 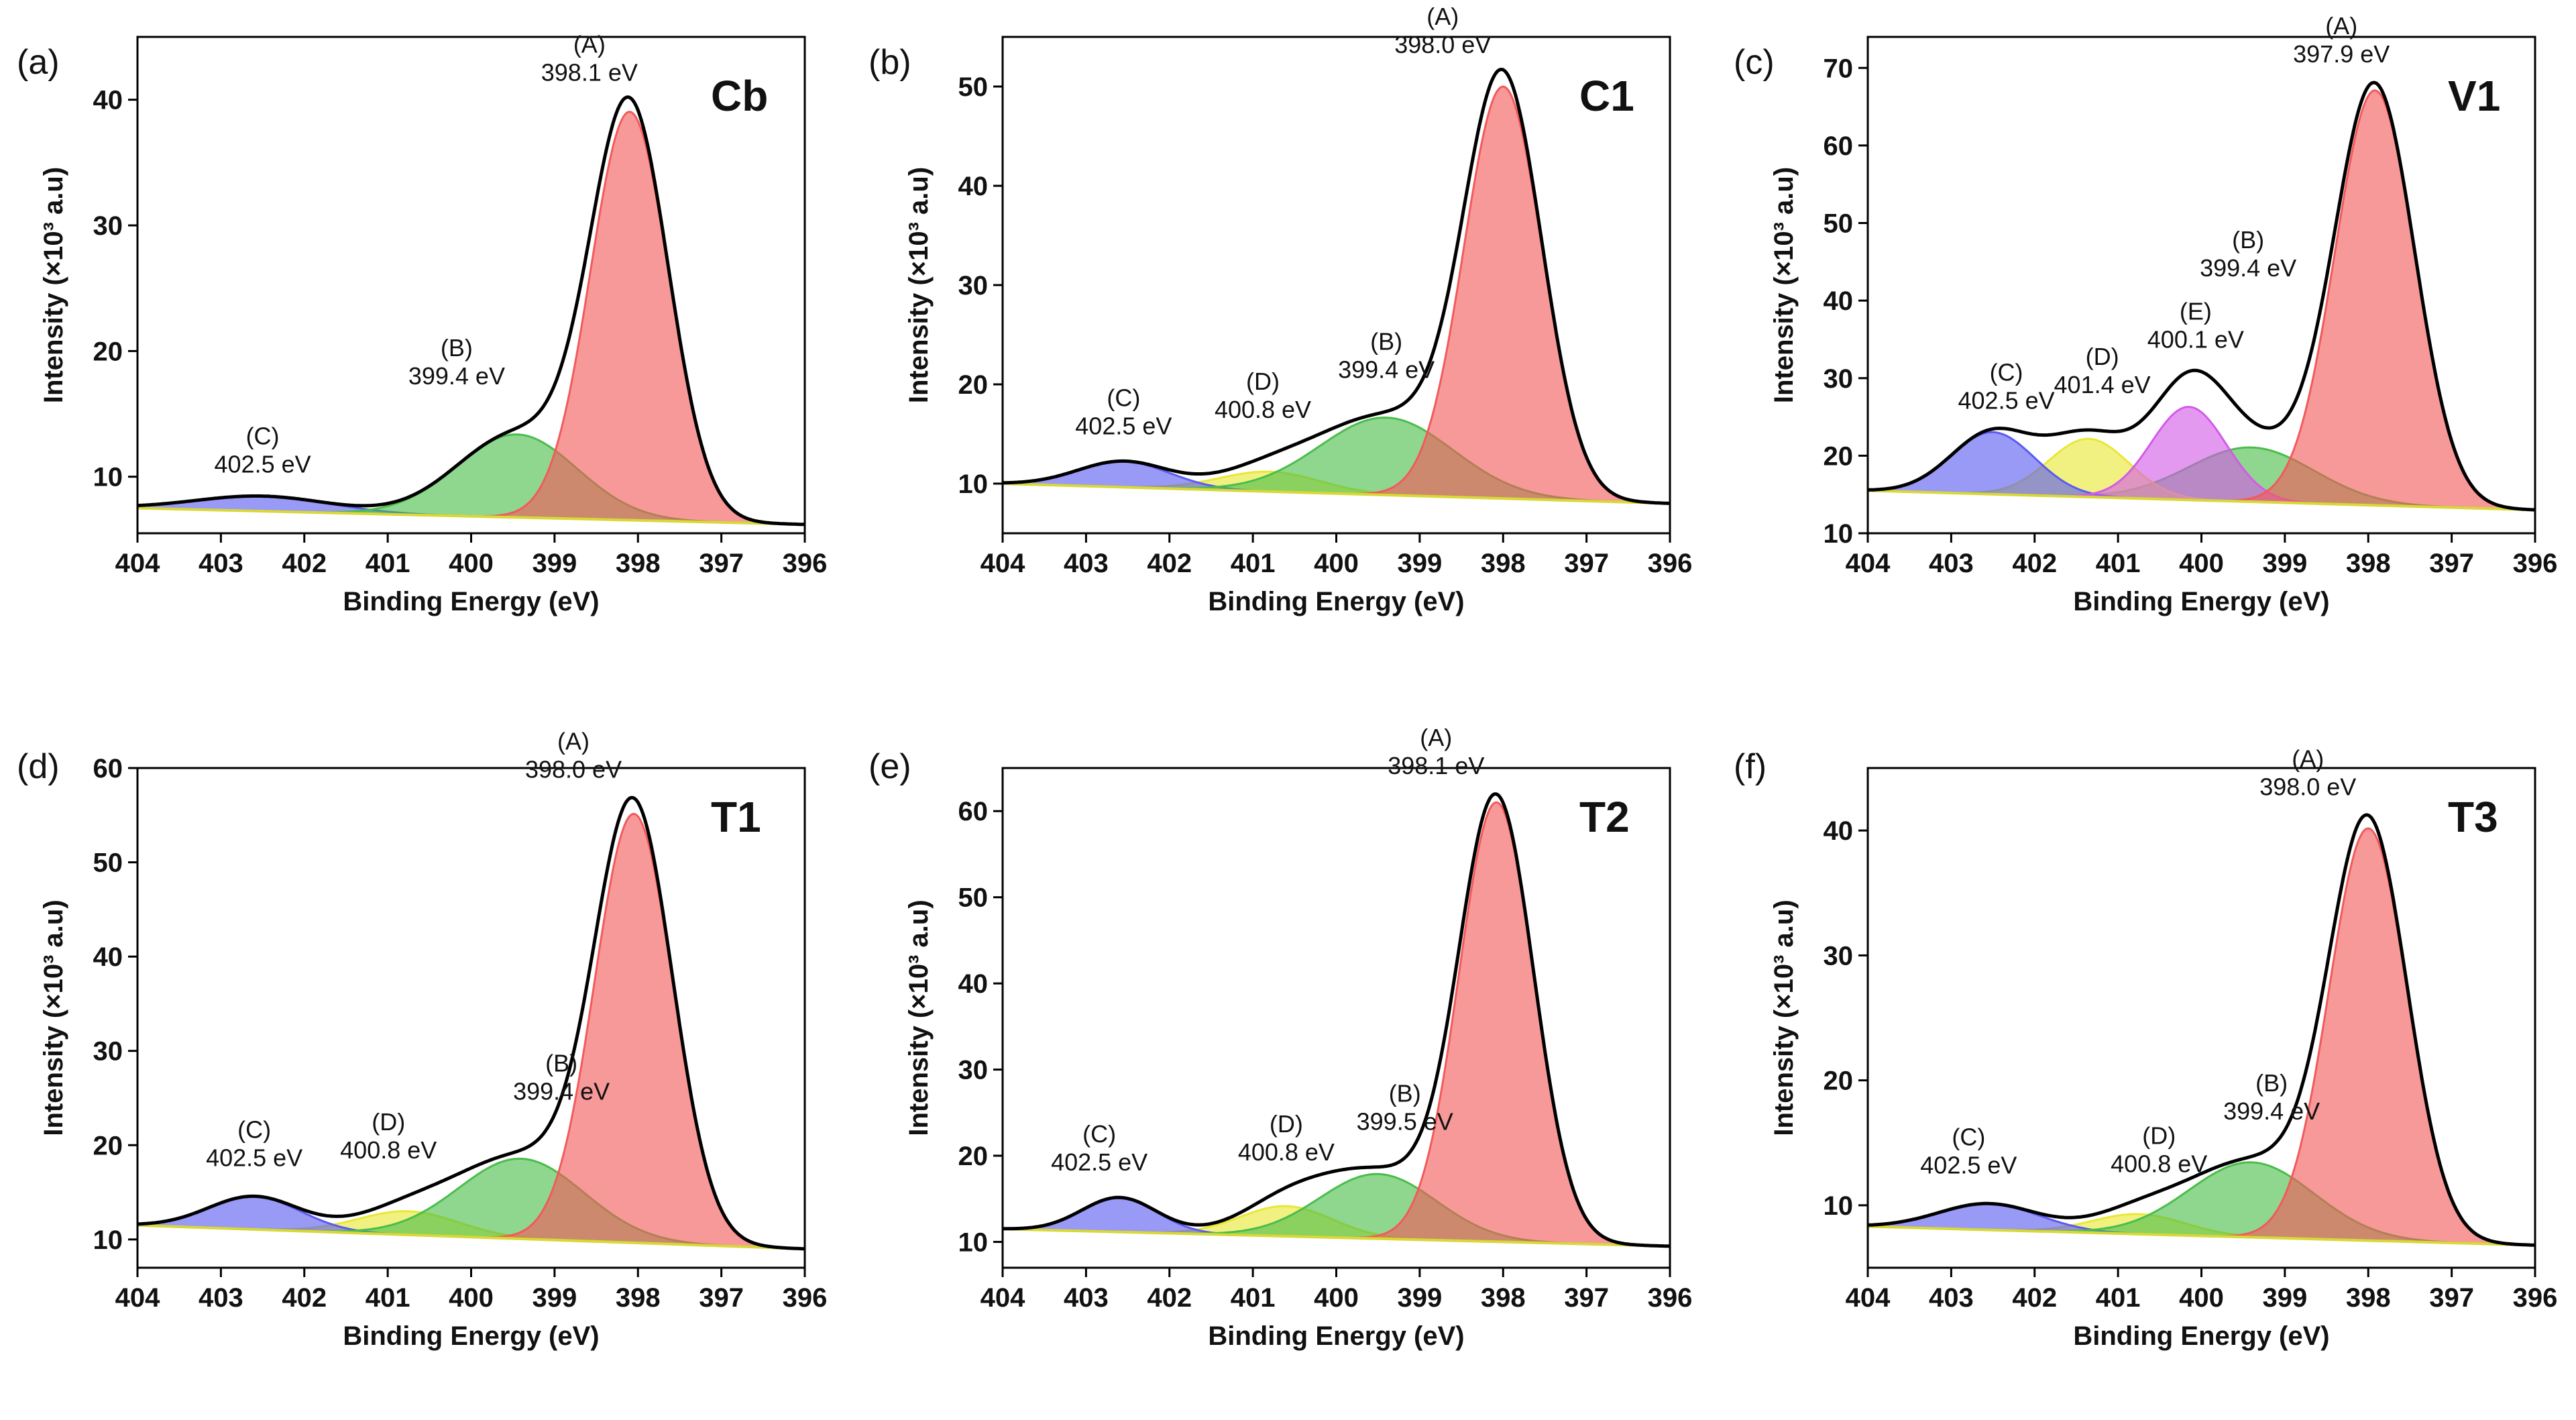 What do you see at coordinates (38, 62) in the screenshot?
I see `panel-letter: (a)` at bounding box center [38, 62].